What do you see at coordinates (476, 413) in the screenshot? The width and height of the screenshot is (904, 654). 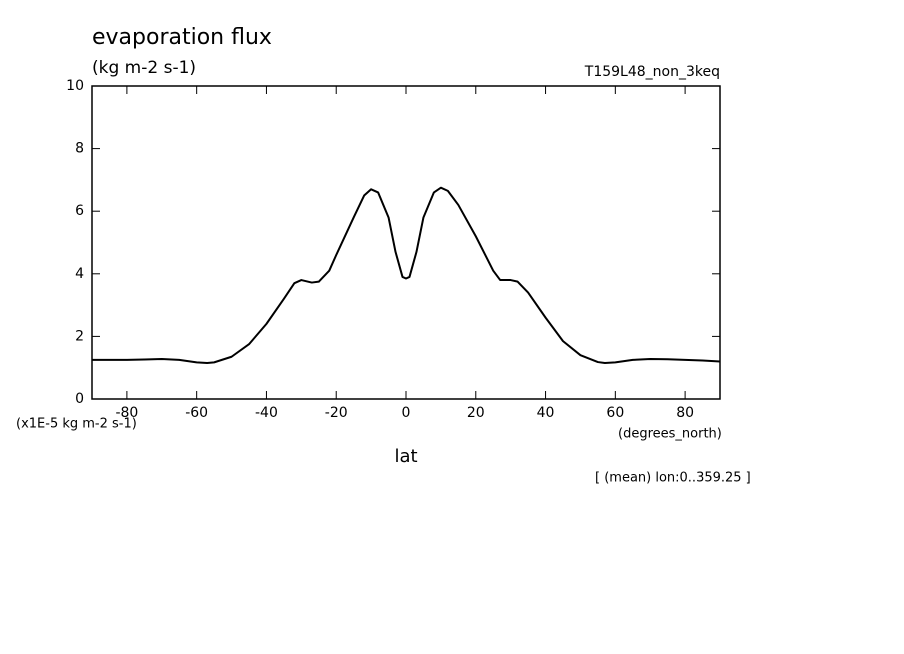 I see `x-tick-label: 20` at bounding box center [476, 413].